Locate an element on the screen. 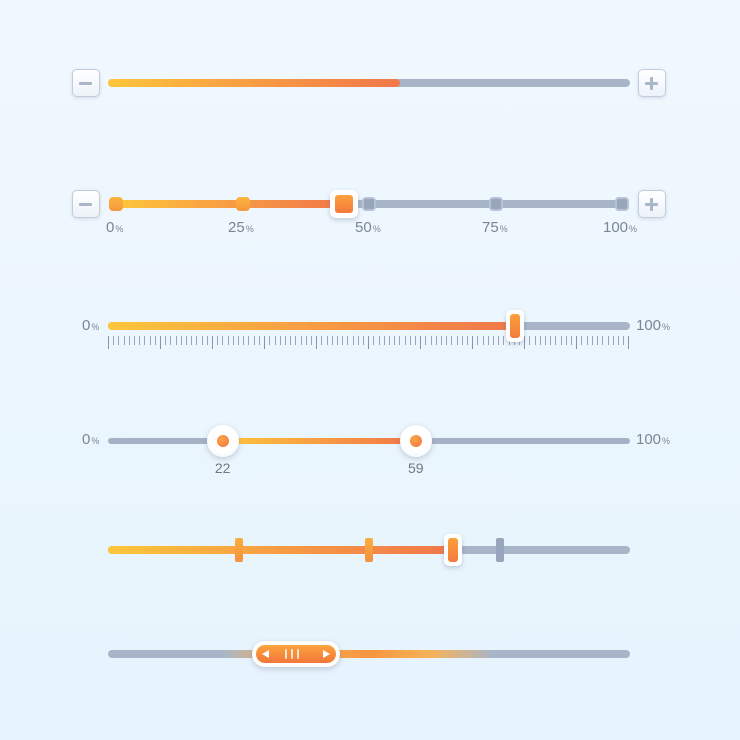 This screenshot has height=740, width=740. slider-simple is located at coordinates (370, 83).